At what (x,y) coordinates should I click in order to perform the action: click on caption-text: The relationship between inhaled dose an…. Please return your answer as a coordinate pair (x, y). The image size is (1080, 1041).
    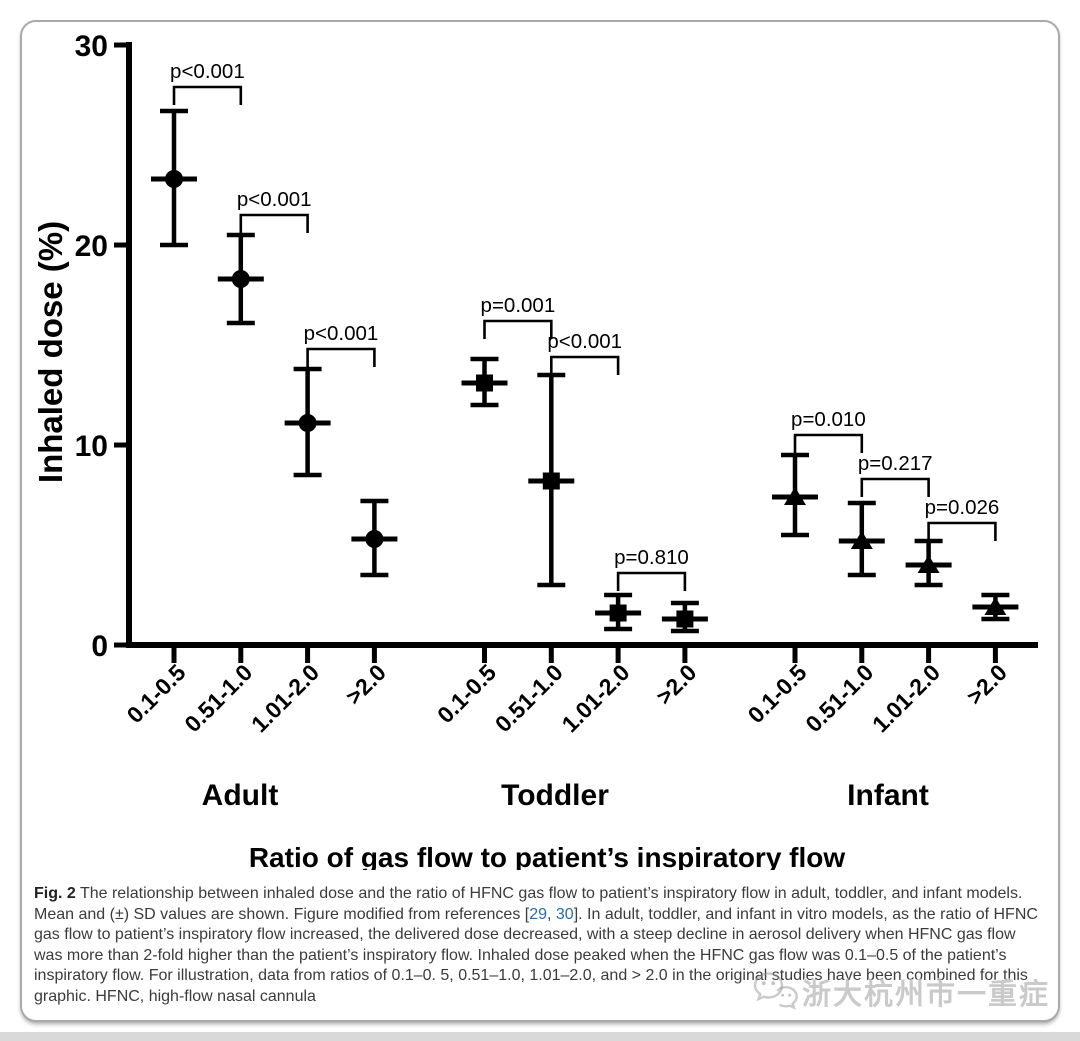
    Looking at the image, I should click on (528, 904).